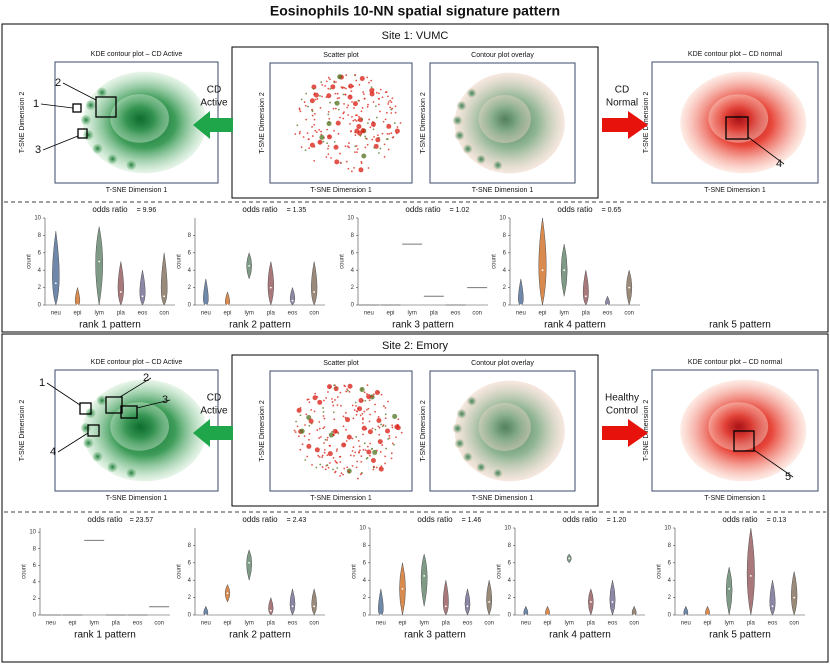 This screenshot has height=664, width=830. I want to click on x-axis-label: T-SNE Dimension 1, so click(137, 190).